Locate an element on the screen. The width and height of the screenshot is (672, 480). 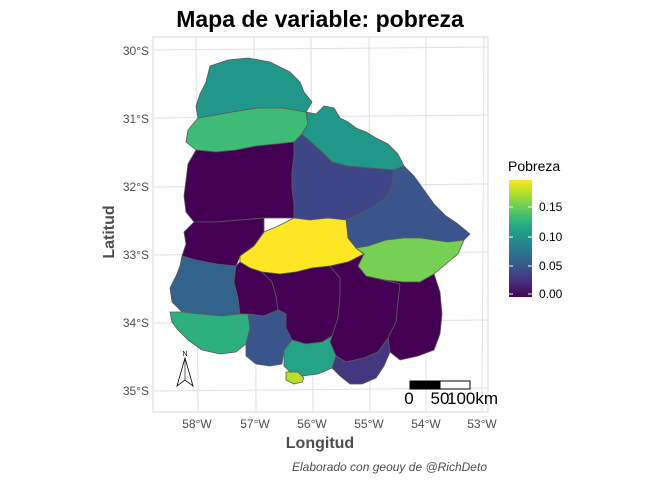
scale-bar: 0 50 100km is located at coordinates (451, 394).